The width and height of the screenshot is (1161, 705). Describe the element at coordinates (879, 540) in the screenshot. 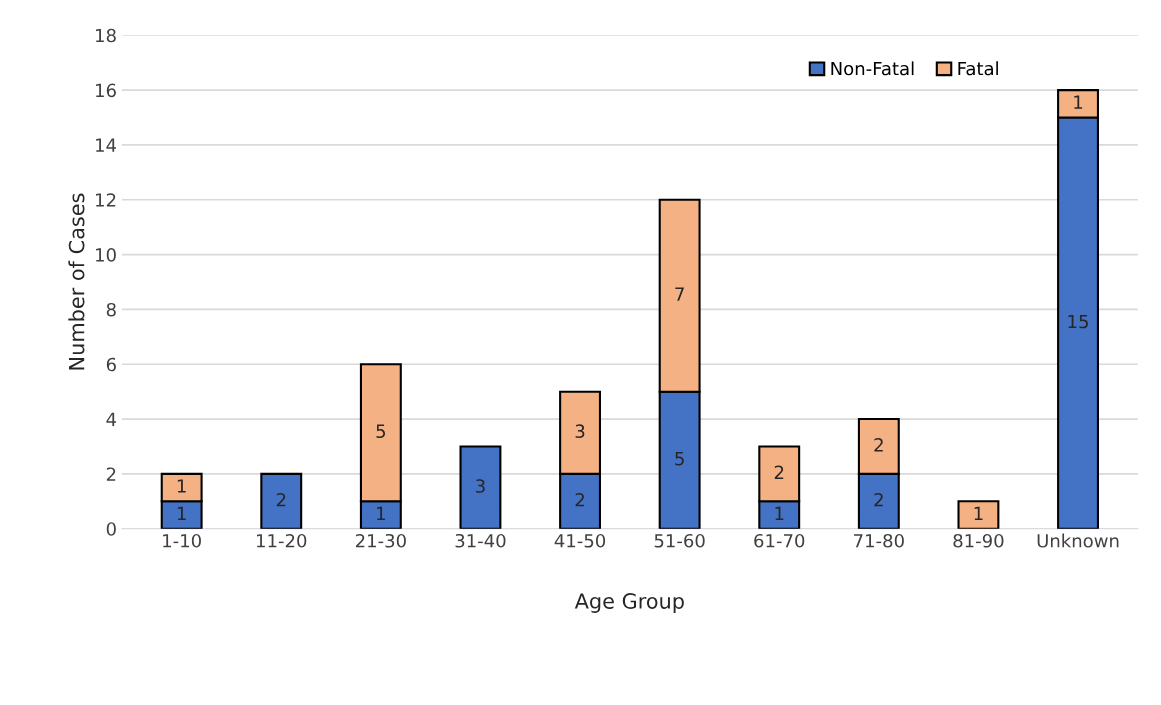

I see `x-tick-label: 71-80` at that location.